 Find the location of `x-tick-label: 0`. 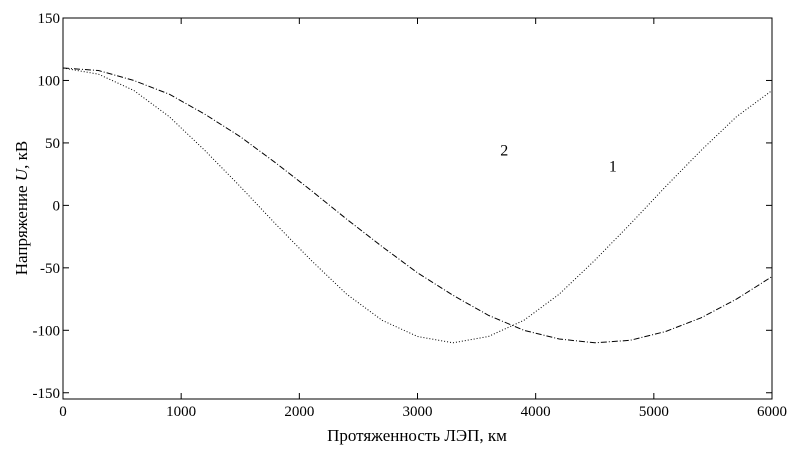

x-tick-label: 0 is located at coordinates (63, 412).